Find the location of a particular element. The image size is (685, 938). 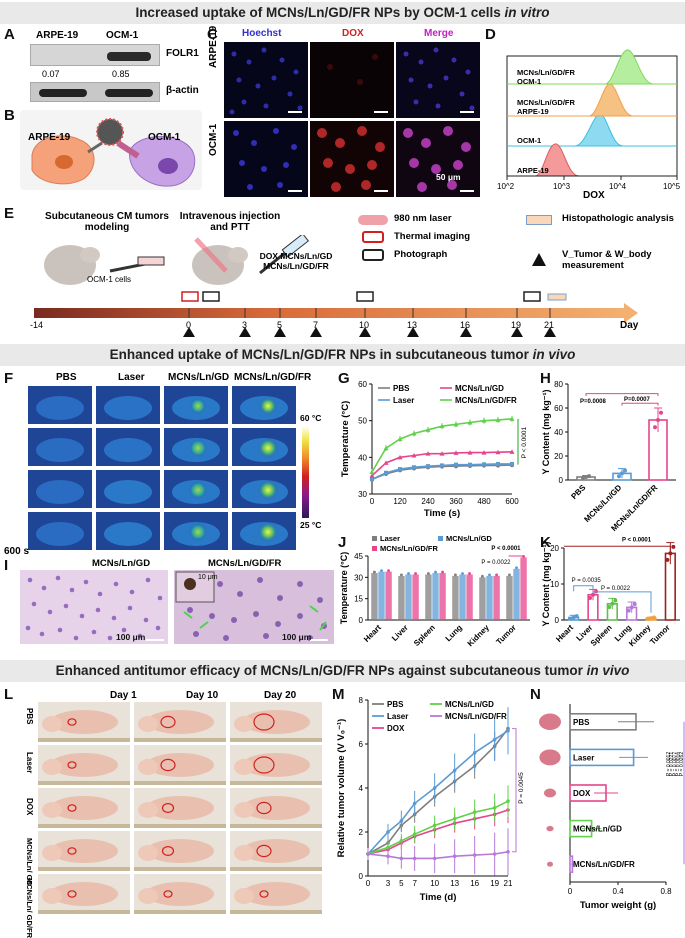

g-pvalue: P < 0.0001 is located at coordinates (524, 443).